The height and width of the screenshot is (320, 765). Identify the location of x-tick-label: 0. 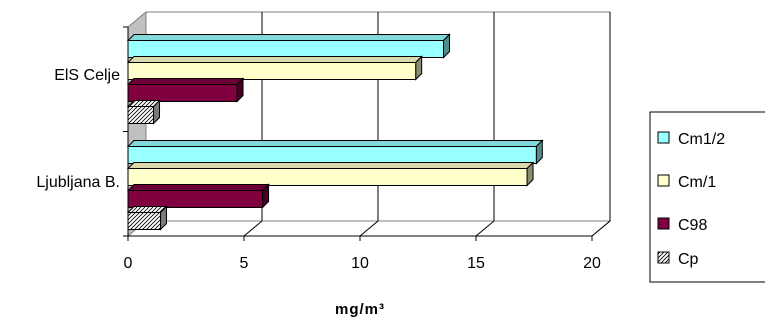
(128, 263).